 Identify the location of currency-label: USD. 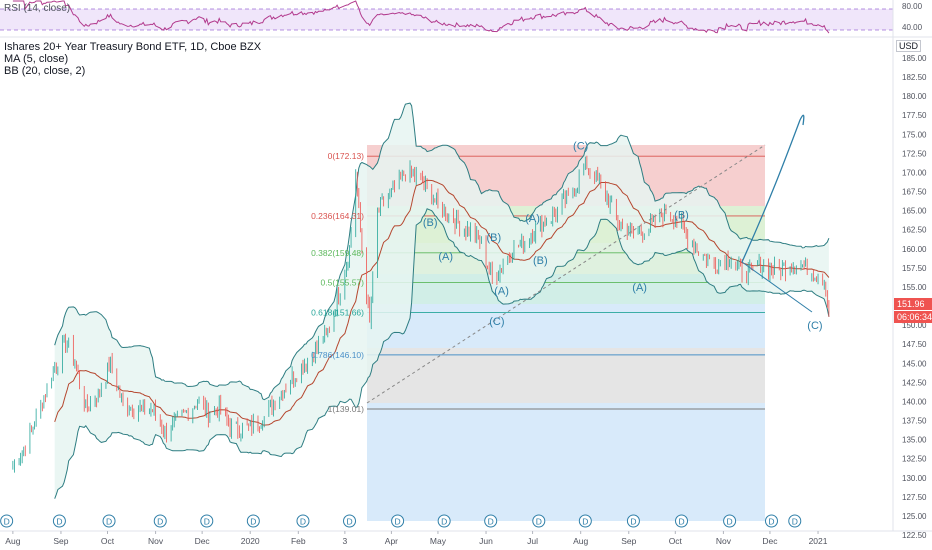
(909, 46).